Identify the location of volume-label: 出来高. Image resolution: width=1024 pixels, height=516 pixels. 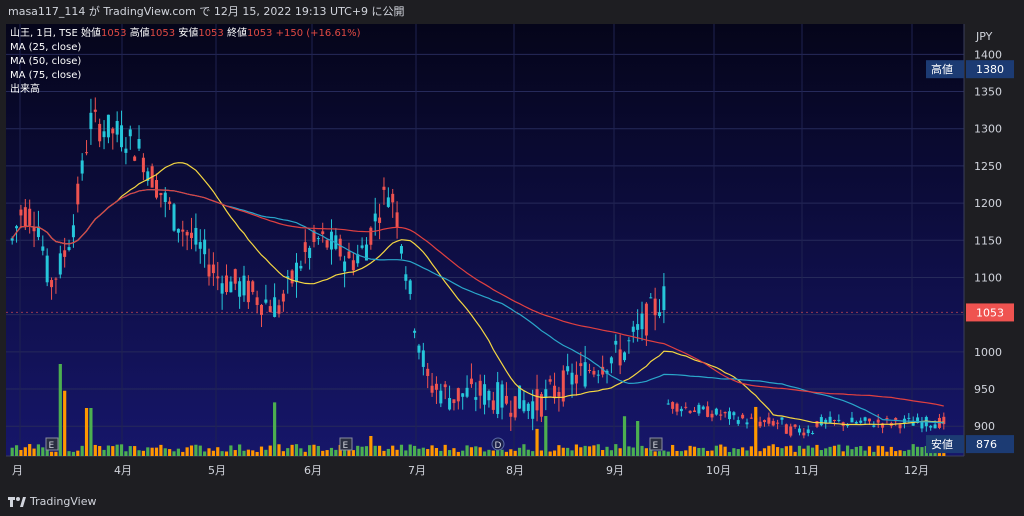
(25, 89).